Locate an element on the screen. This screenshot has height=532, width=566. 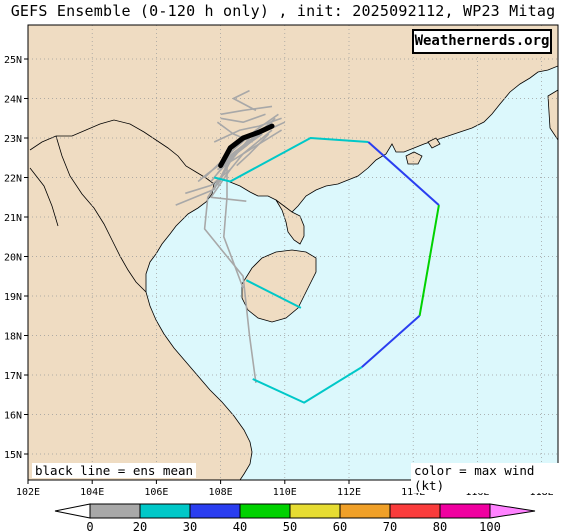
colorbar-tick-label: 70 is located at coordinates (390, 526).